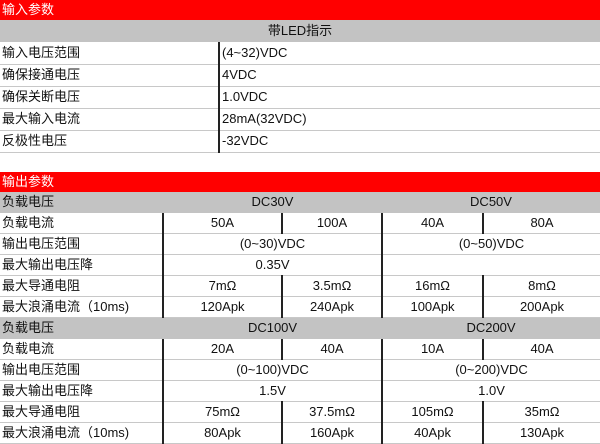 Image resolution: width=600 pixels, height=444 pixels. What do you see at coordinates (491, 391) in the screenshot?
I see `param-value: 1.0V` at bounding box center [491, 391].